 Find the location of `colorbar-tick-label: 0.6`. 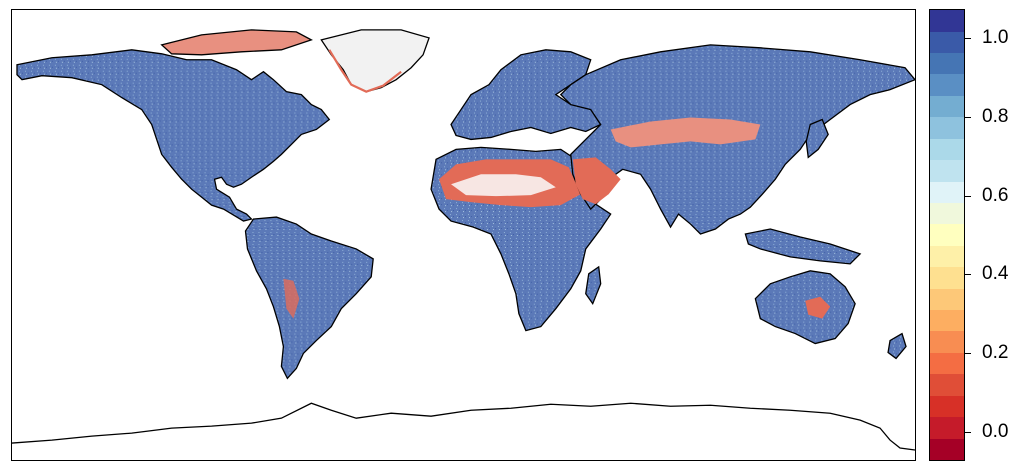

colorbar-tick-label: 0.6 is located at coordinates (995, 195).